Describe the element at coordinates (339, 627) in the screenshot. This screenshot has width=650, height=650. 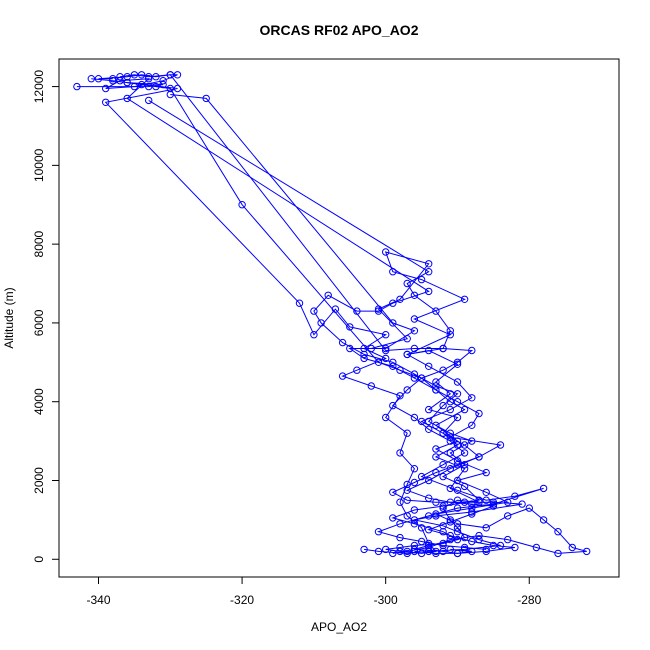
I see `x-axis-label: APO_AO2` at that location.